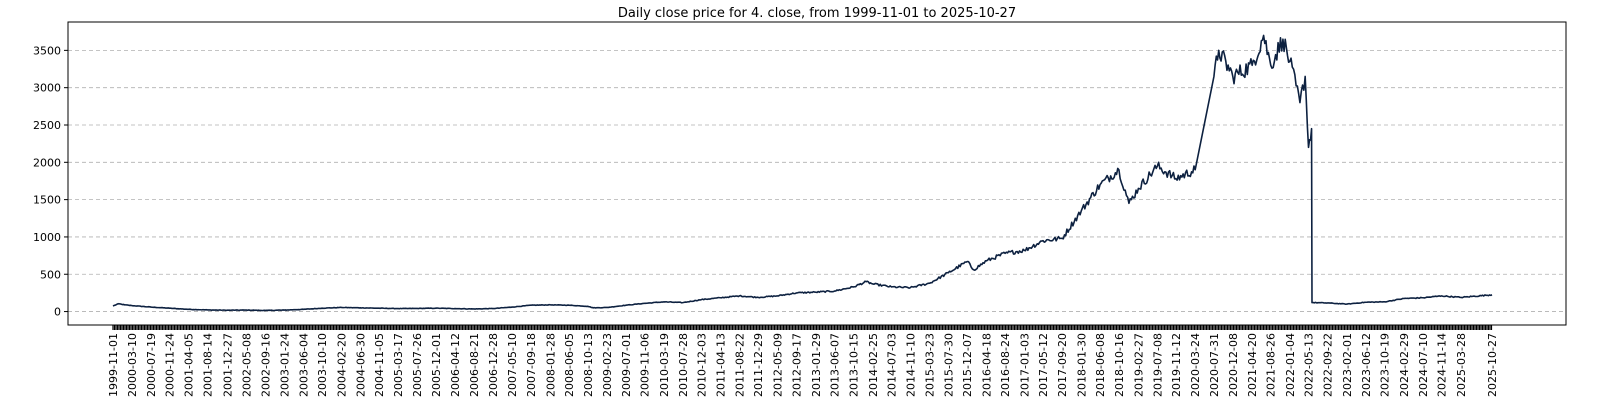 The image size is (1601, 418). I want to click on y-tick-label: 500, so click(50, 274).